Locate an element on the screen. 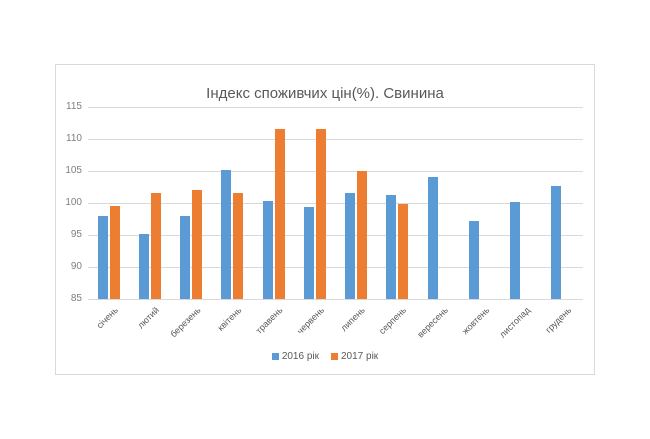  y-tick-label: 85 is located at coordinates (76, 298).